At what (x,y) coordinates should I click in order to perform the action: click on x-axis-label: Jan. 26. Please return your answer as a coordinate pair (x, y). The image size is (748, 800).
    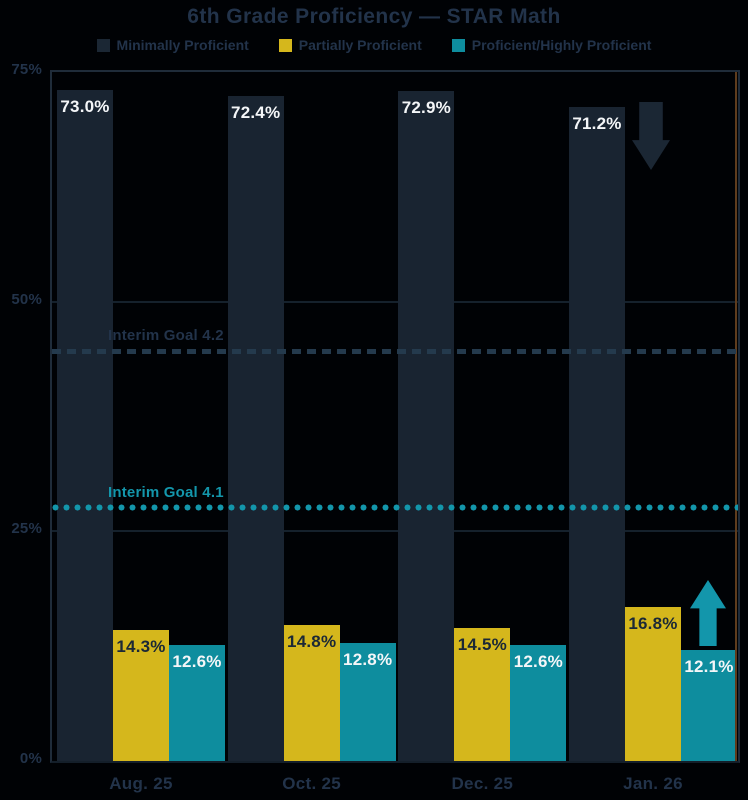
    Looking at the image, I should click on (653, 783).